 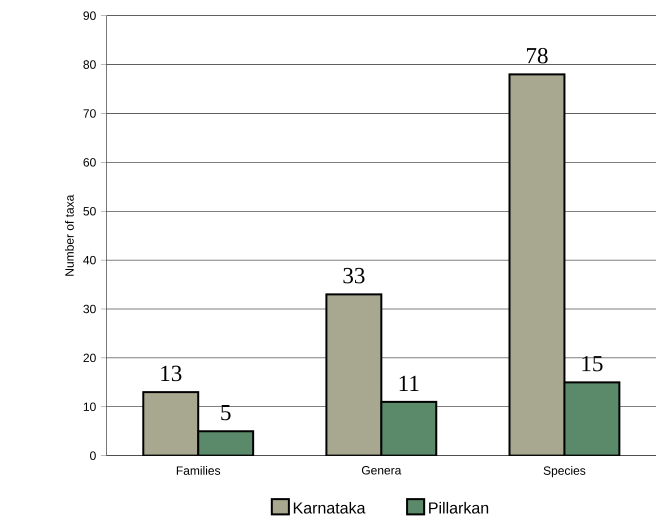 What do you see at coordinates (592, 364) in the screenshot?
I see `data-label: 15` at bounding box center [592, 364].